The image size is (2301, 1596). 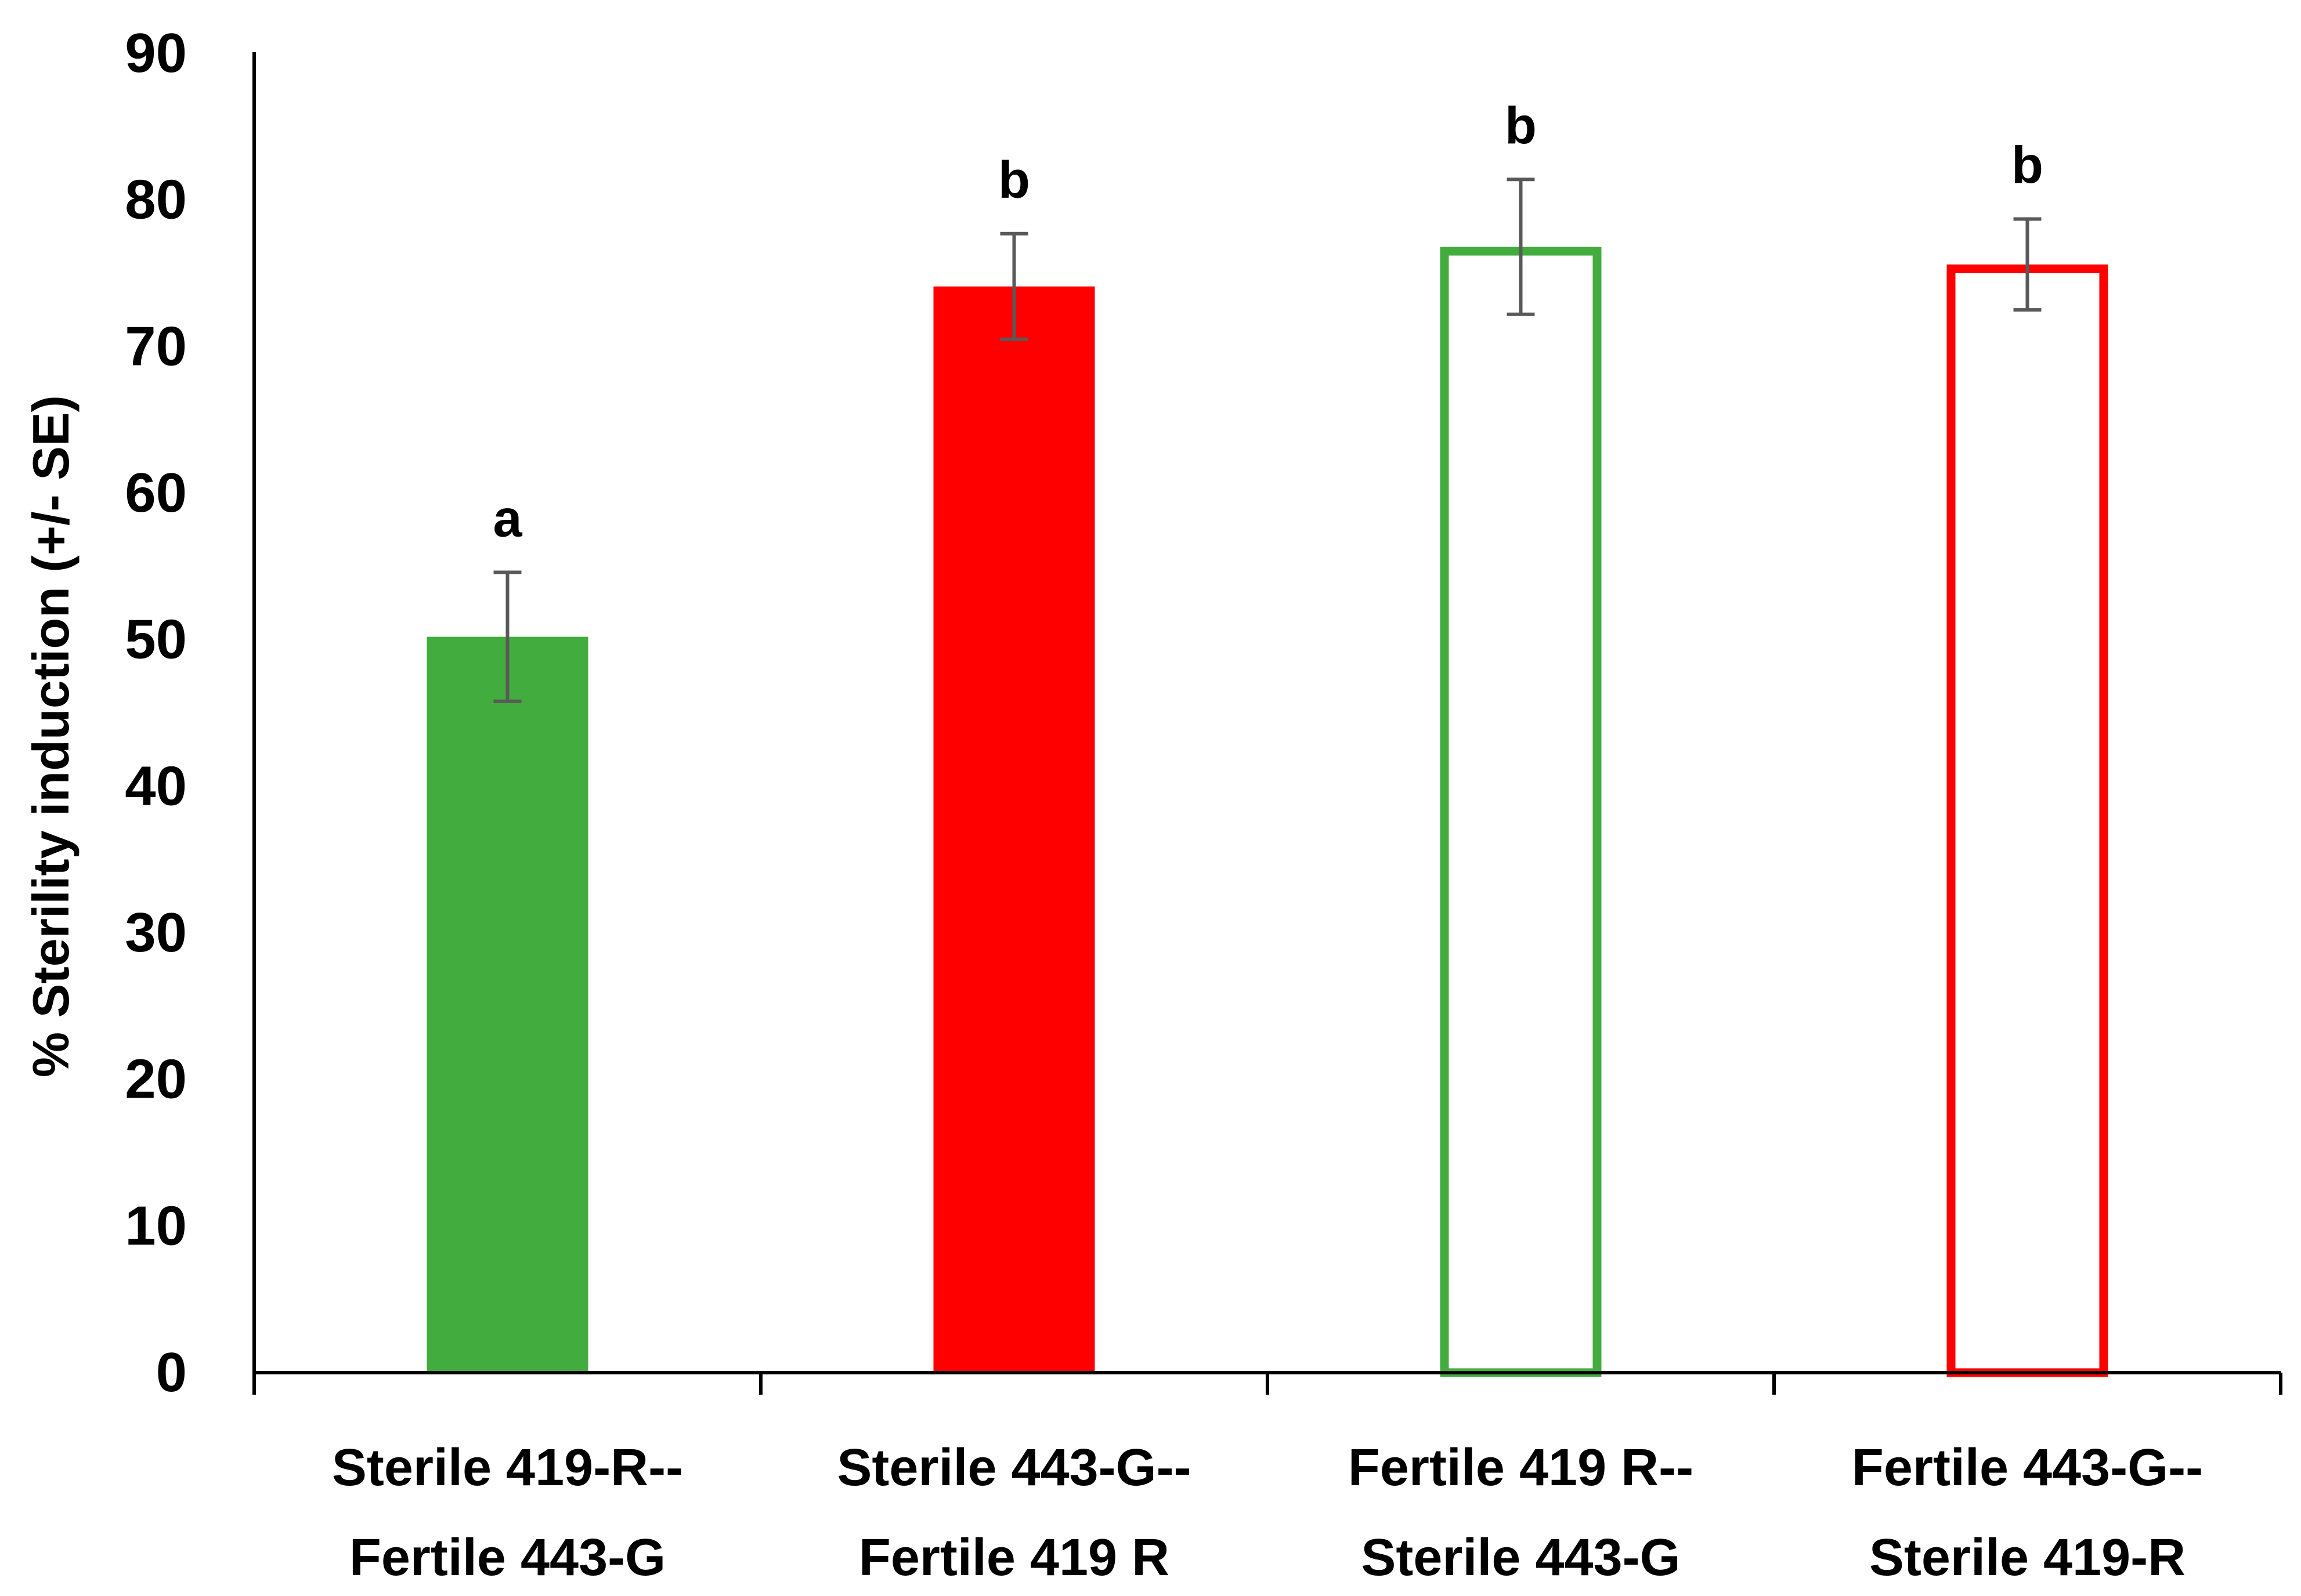 What do you see at coordinates (1520, 1468) in the screenshot?
I see `x-category-label: Fertile 419 R--` at bounding box center [1520, 1468].